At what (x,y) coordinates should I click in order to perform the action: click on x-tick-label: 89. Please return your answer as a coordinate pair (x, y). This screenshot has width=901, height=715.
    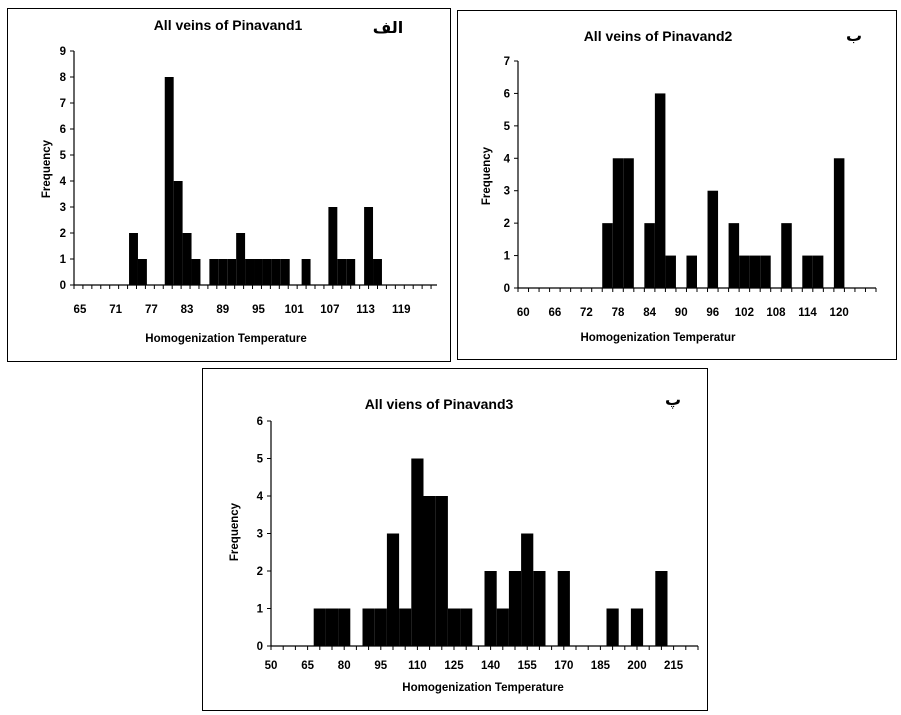
    Looking at the image, I should click on (222, 310).